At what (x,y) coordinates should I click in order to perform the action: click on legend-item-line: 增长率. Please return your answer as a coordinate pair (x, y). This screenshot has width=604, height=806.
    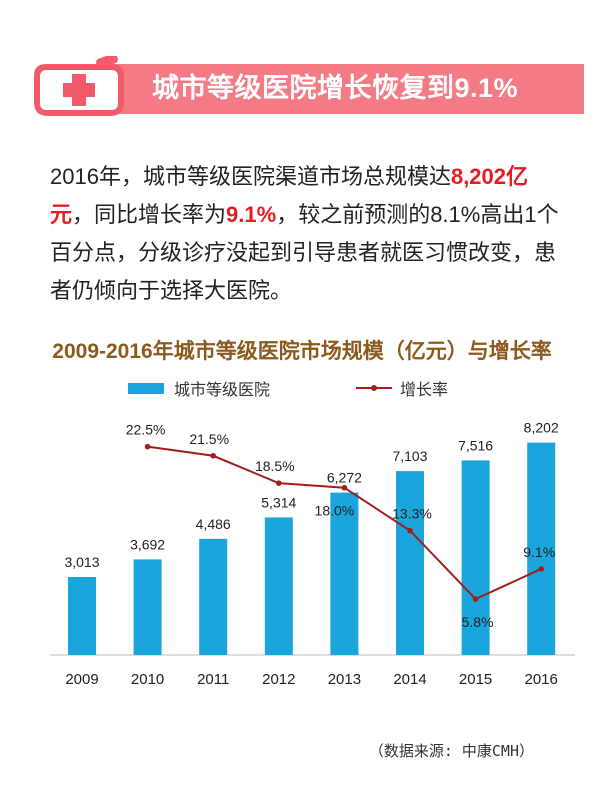
    Looking at the image, I should click on (402, 388).